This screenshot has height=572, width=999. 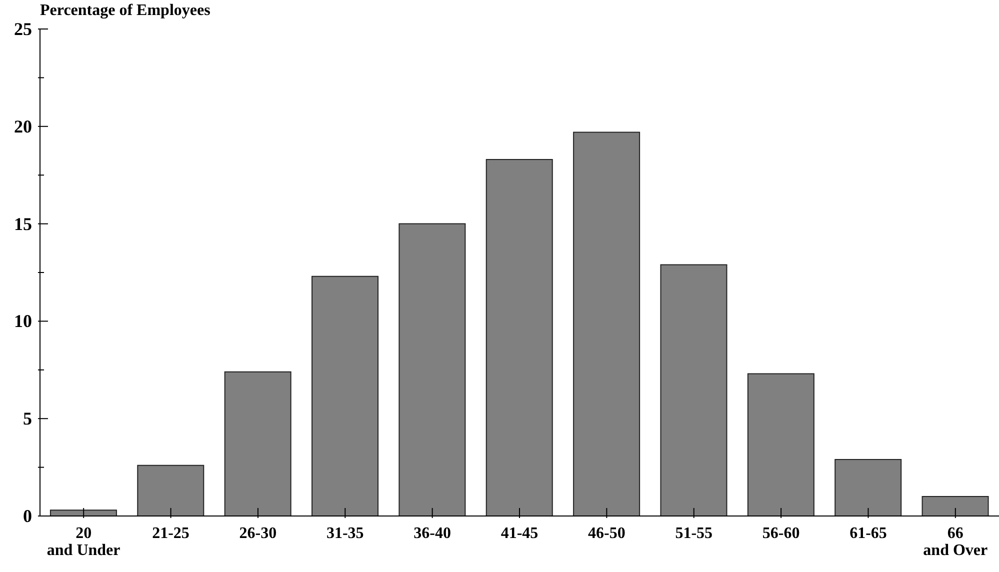 What do you see at coordinates (83, 542) in the screenshot?
I see `x-tick-label: 20 and Under` at bounding box center [83, 542].